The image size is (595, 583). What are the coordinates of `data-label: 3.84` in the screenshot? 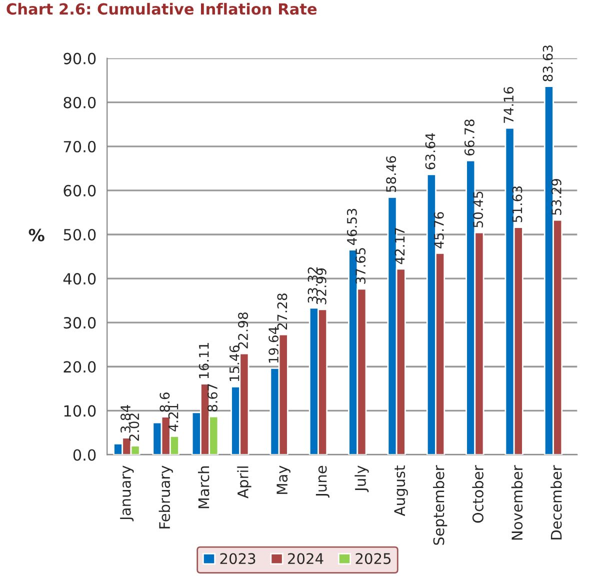 It's located at (125, 419).